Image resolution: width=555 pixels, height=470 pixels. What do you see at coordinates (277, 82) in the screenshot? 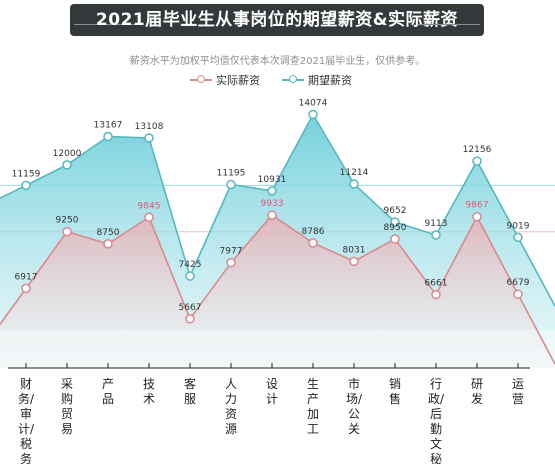
I see `legend: 实际薪资 期望薪资` at bounding box center [277, 82].